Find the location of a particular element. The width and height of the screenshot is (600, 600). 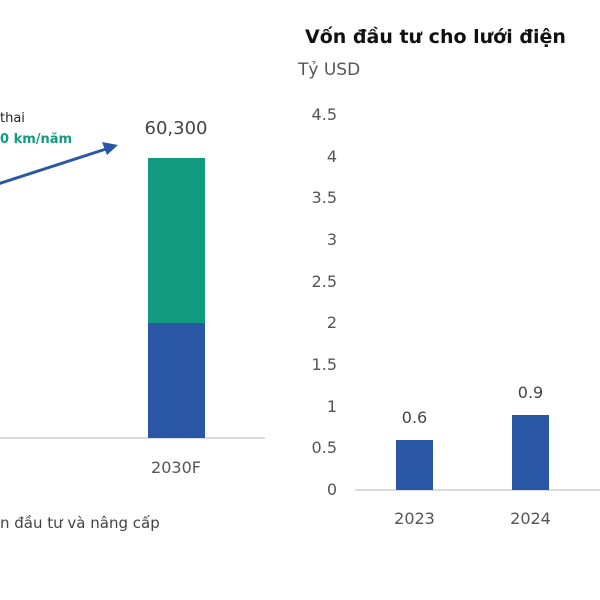

y-tick-label: 1.5 is located at coordinates (324, 364).